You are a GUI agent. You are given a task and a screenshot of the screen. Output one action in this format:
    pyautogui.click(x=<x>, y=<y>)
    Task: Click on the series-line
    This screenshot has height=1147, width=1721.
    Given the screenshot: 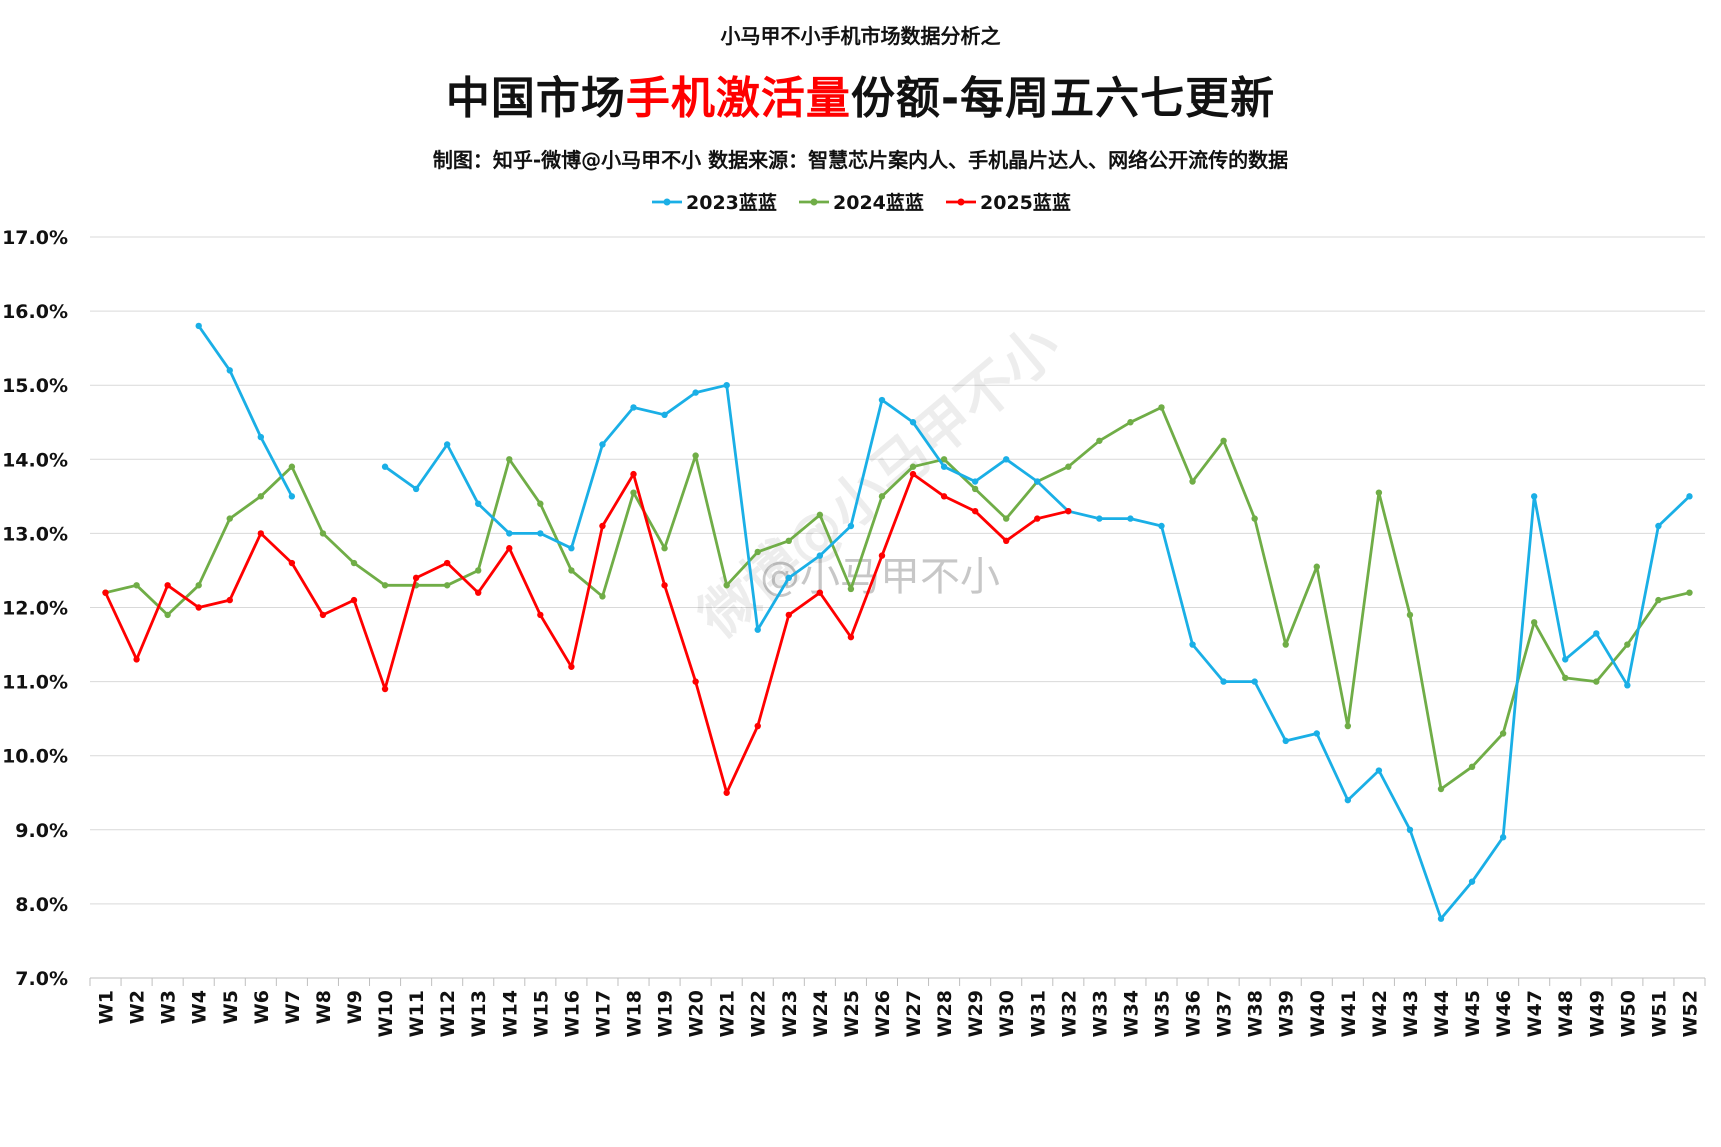 What is the action you would take?
    pyautogui.click(x=245, y=411)
    